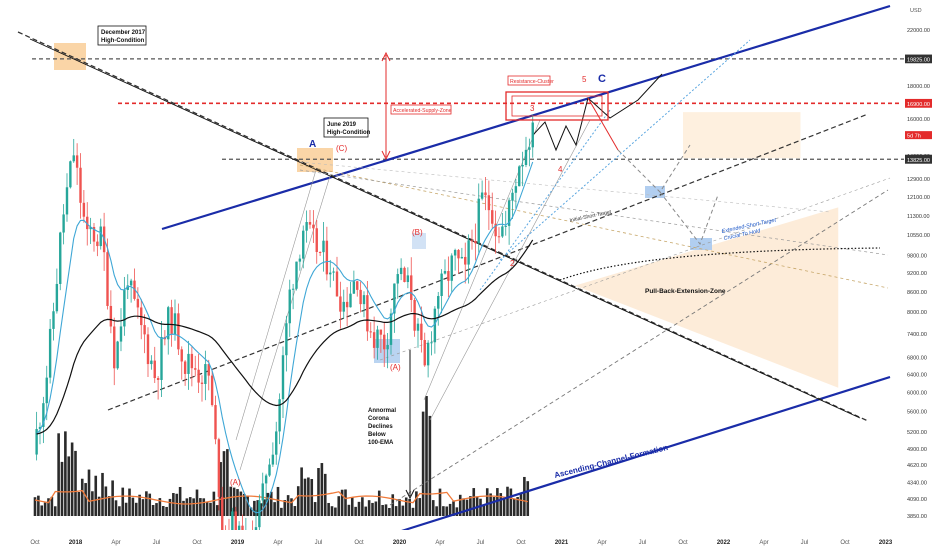 Image resolution: width=932 pixels, height=555 pixels. What do you see at coordinates (917, 433) in the screenshot?
I see `price-tick-label: 5200.00` at bounding box center [917, 433].